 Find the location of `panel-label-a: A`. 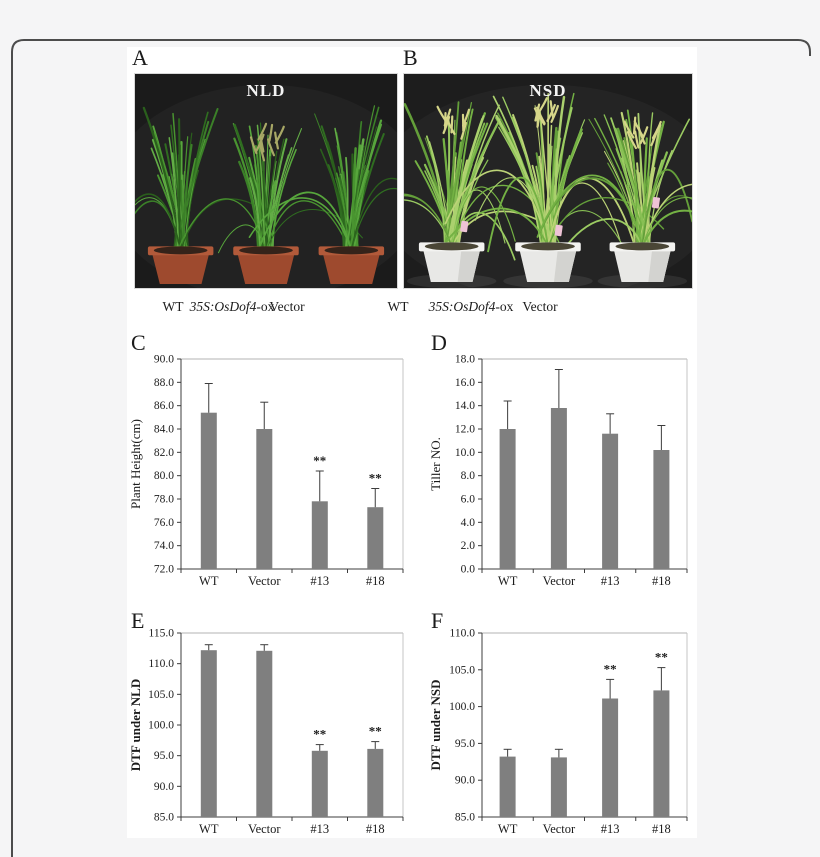

panel-label-a: A is located at coordinates (140, 57).